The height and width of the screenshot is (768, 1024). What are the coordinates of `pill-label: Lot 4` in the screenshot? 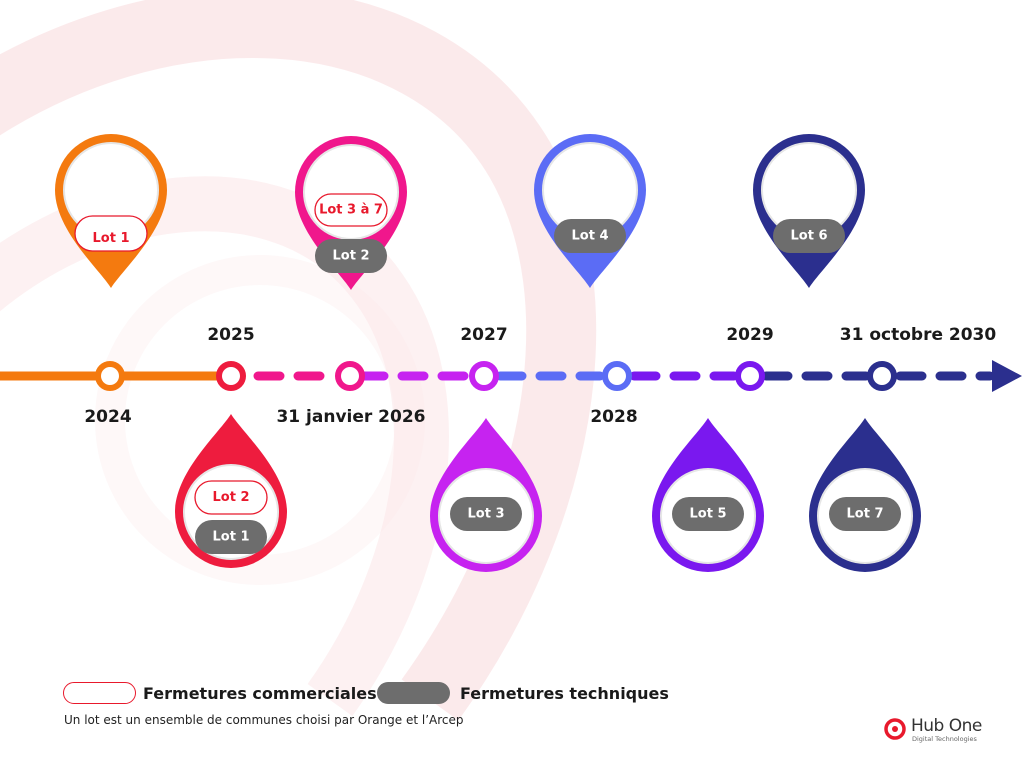 It's located at (589, 236).